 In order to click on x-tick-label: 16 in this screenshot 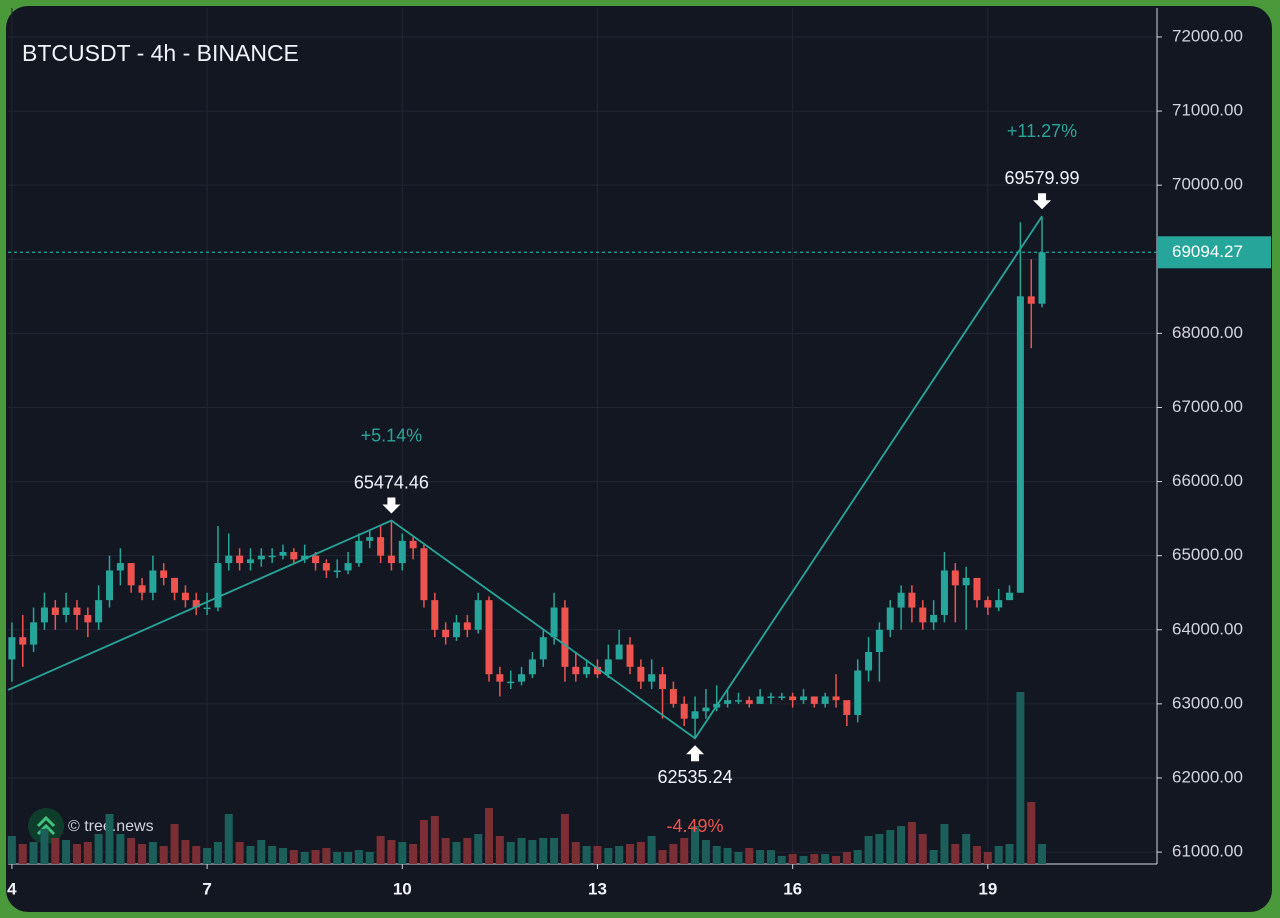, I will do `click(792, 888)`.